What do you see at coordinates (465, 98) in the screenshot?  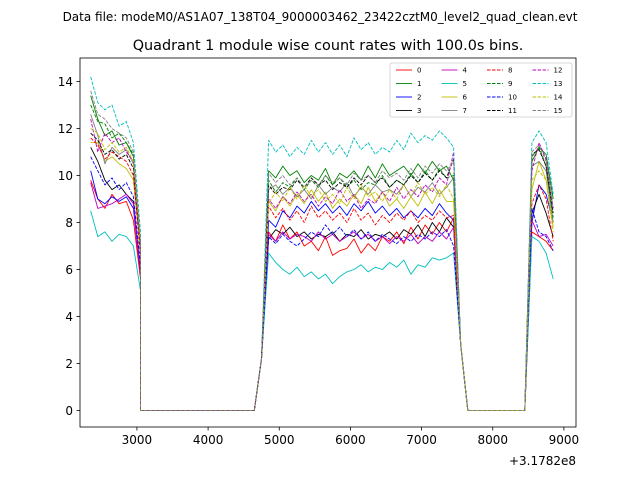 I see `legend-label: 6` at bounding box center [465, 98].